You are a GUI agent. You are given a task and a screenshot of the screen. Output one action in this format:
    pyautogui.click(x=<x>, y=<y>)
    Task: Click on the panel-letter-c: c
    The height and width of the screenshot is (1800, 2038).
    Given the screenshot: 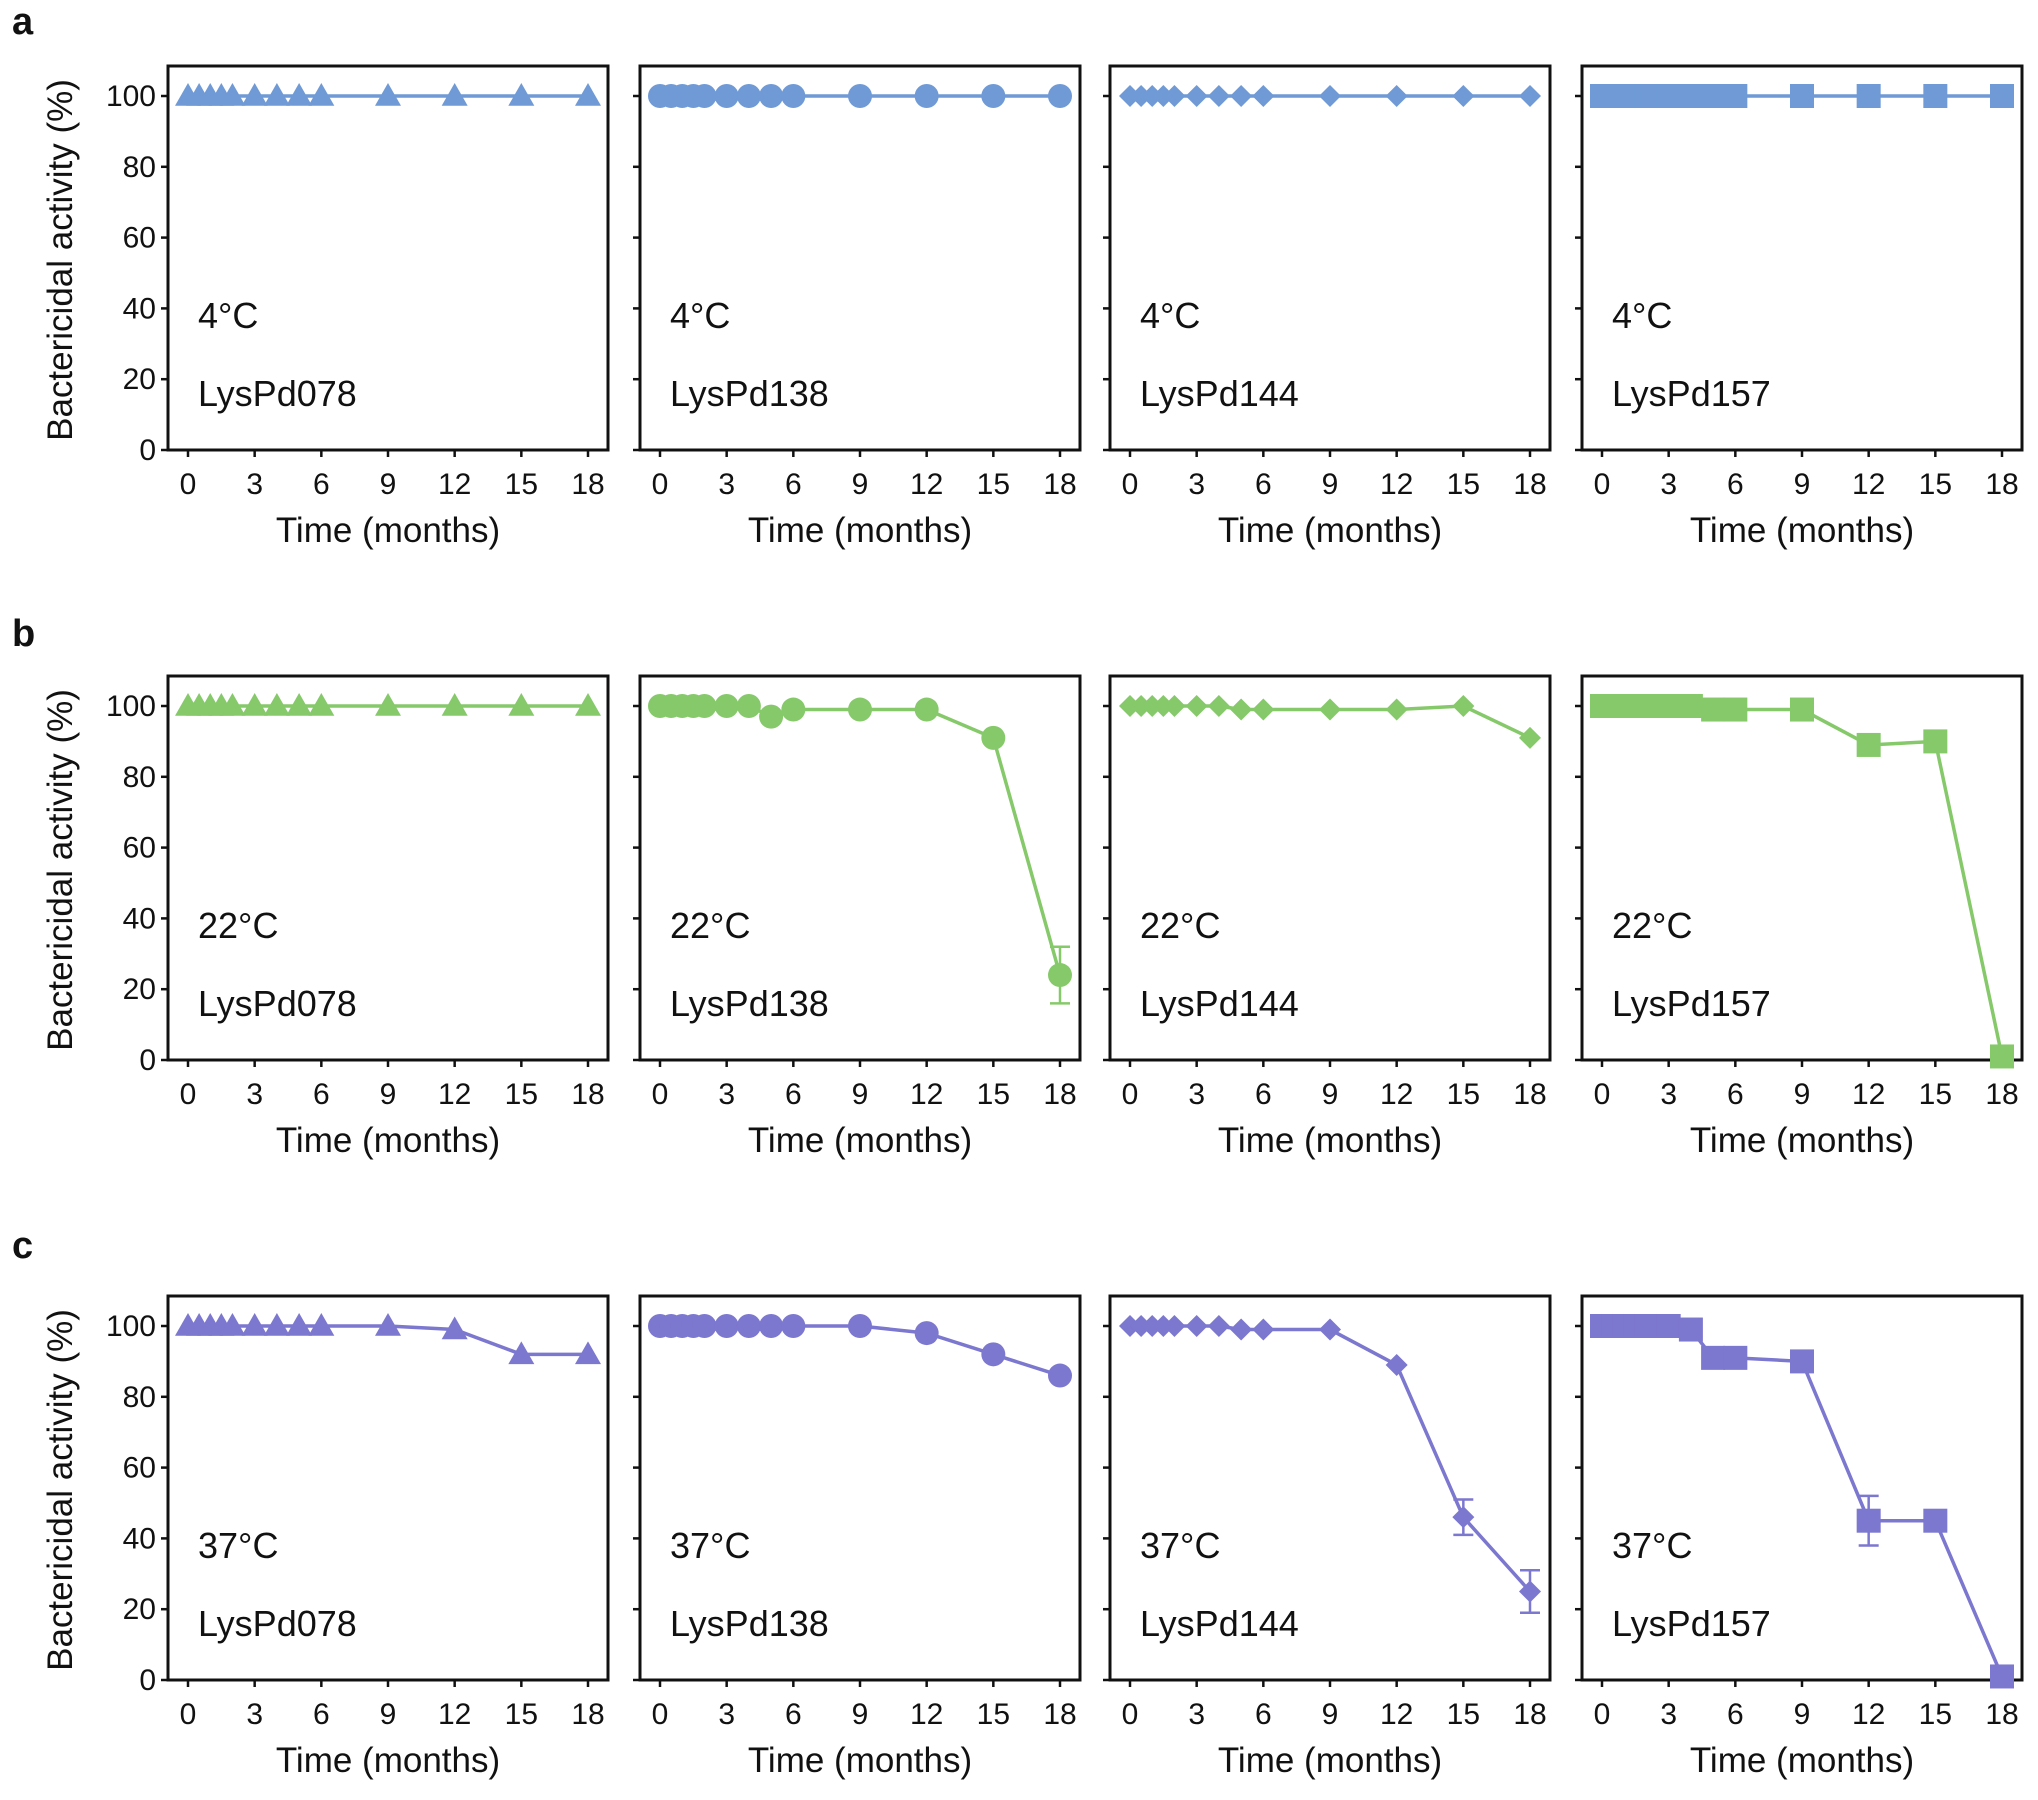 What is the action you would take?
    pyautogui.click(x=22, y=1246)
    